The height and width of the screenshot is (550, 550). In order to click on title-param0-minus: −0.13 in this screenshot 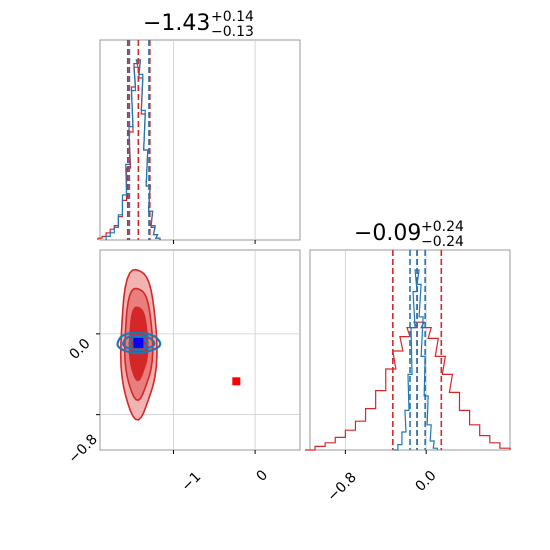, I will do `click(232, 32)`.